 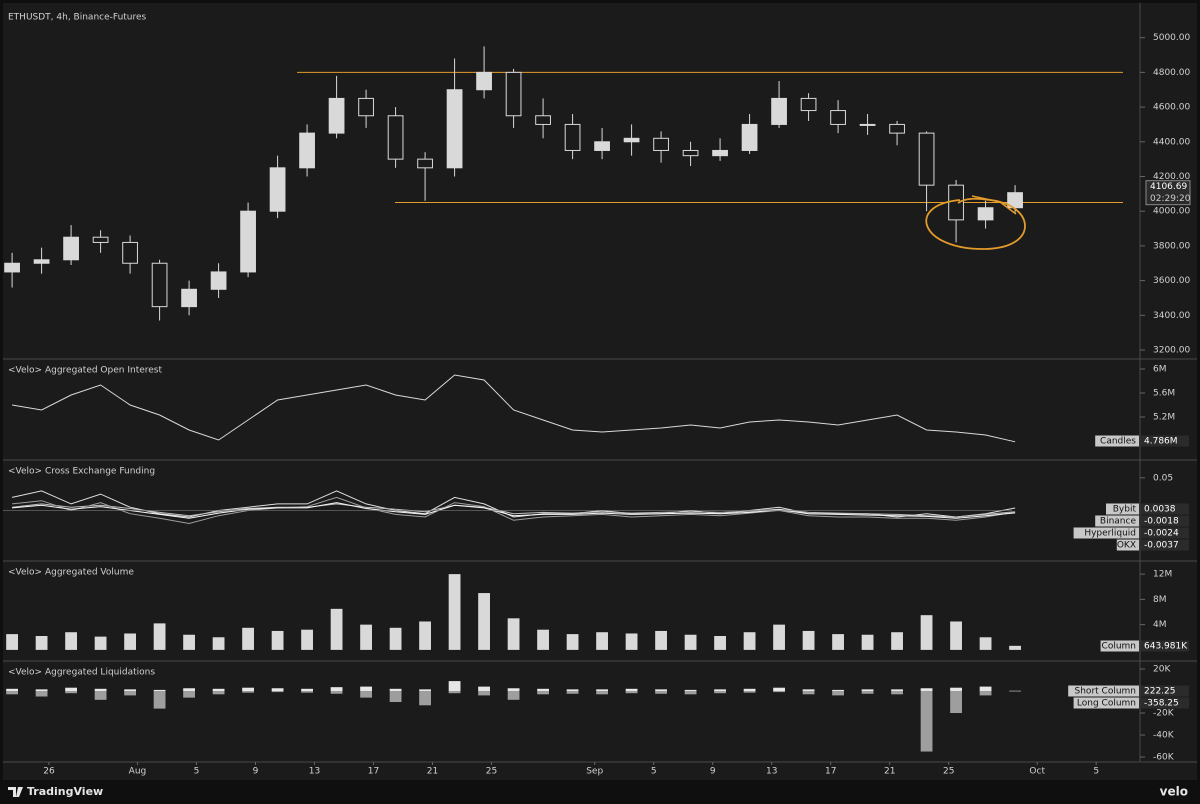 What do you see at coordinates (1118, 442) in the screenshot?
I see `legend-name: Candles` at bounding box center [1118, 442].